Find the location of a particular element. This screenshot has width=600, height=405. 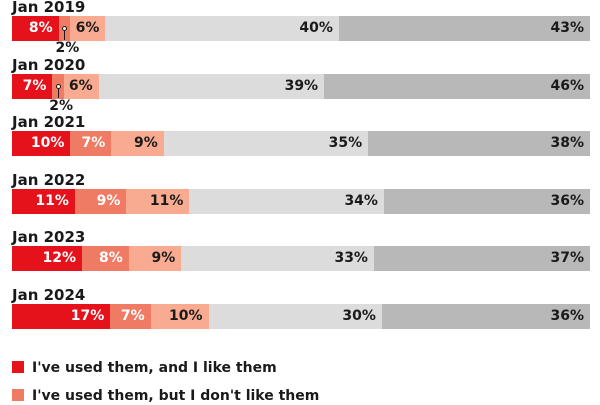

data-label: 30% is located at coordinates (359, 315).